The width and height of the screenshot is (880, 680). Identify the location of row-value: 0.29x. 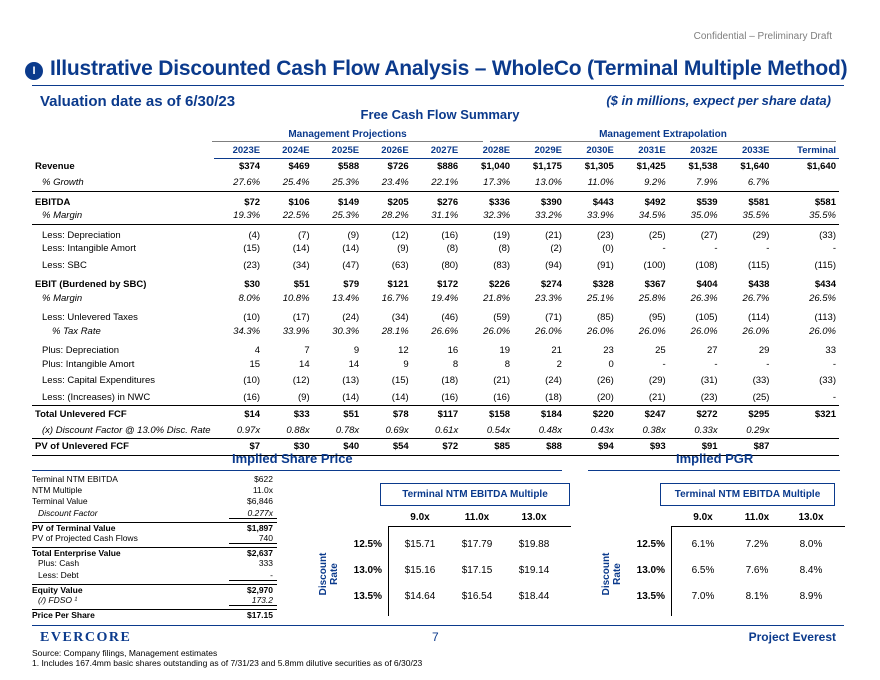
(758, 430).